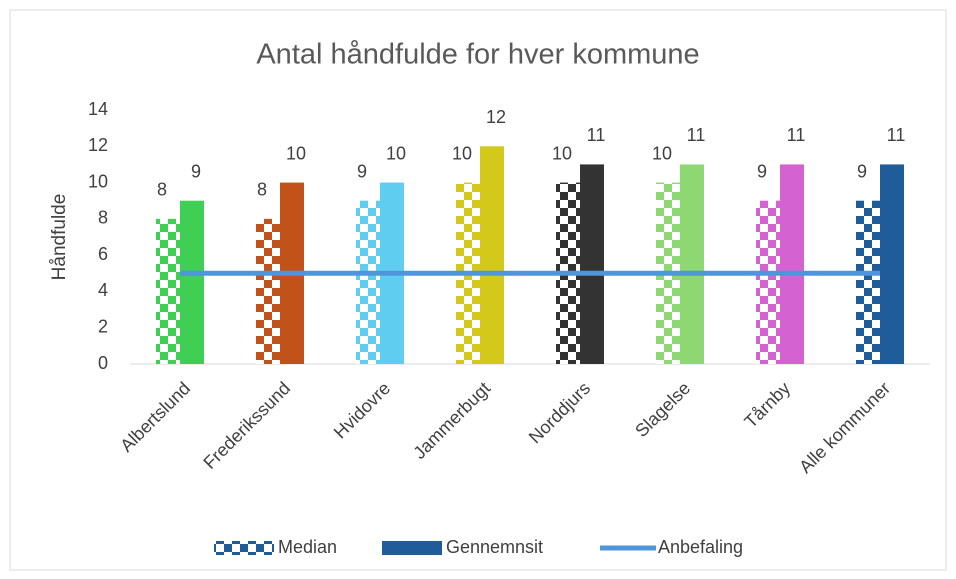  Describe the element at coordinates (103, 218) in the screenshot. I see `y-tick-label: 8` at that location.